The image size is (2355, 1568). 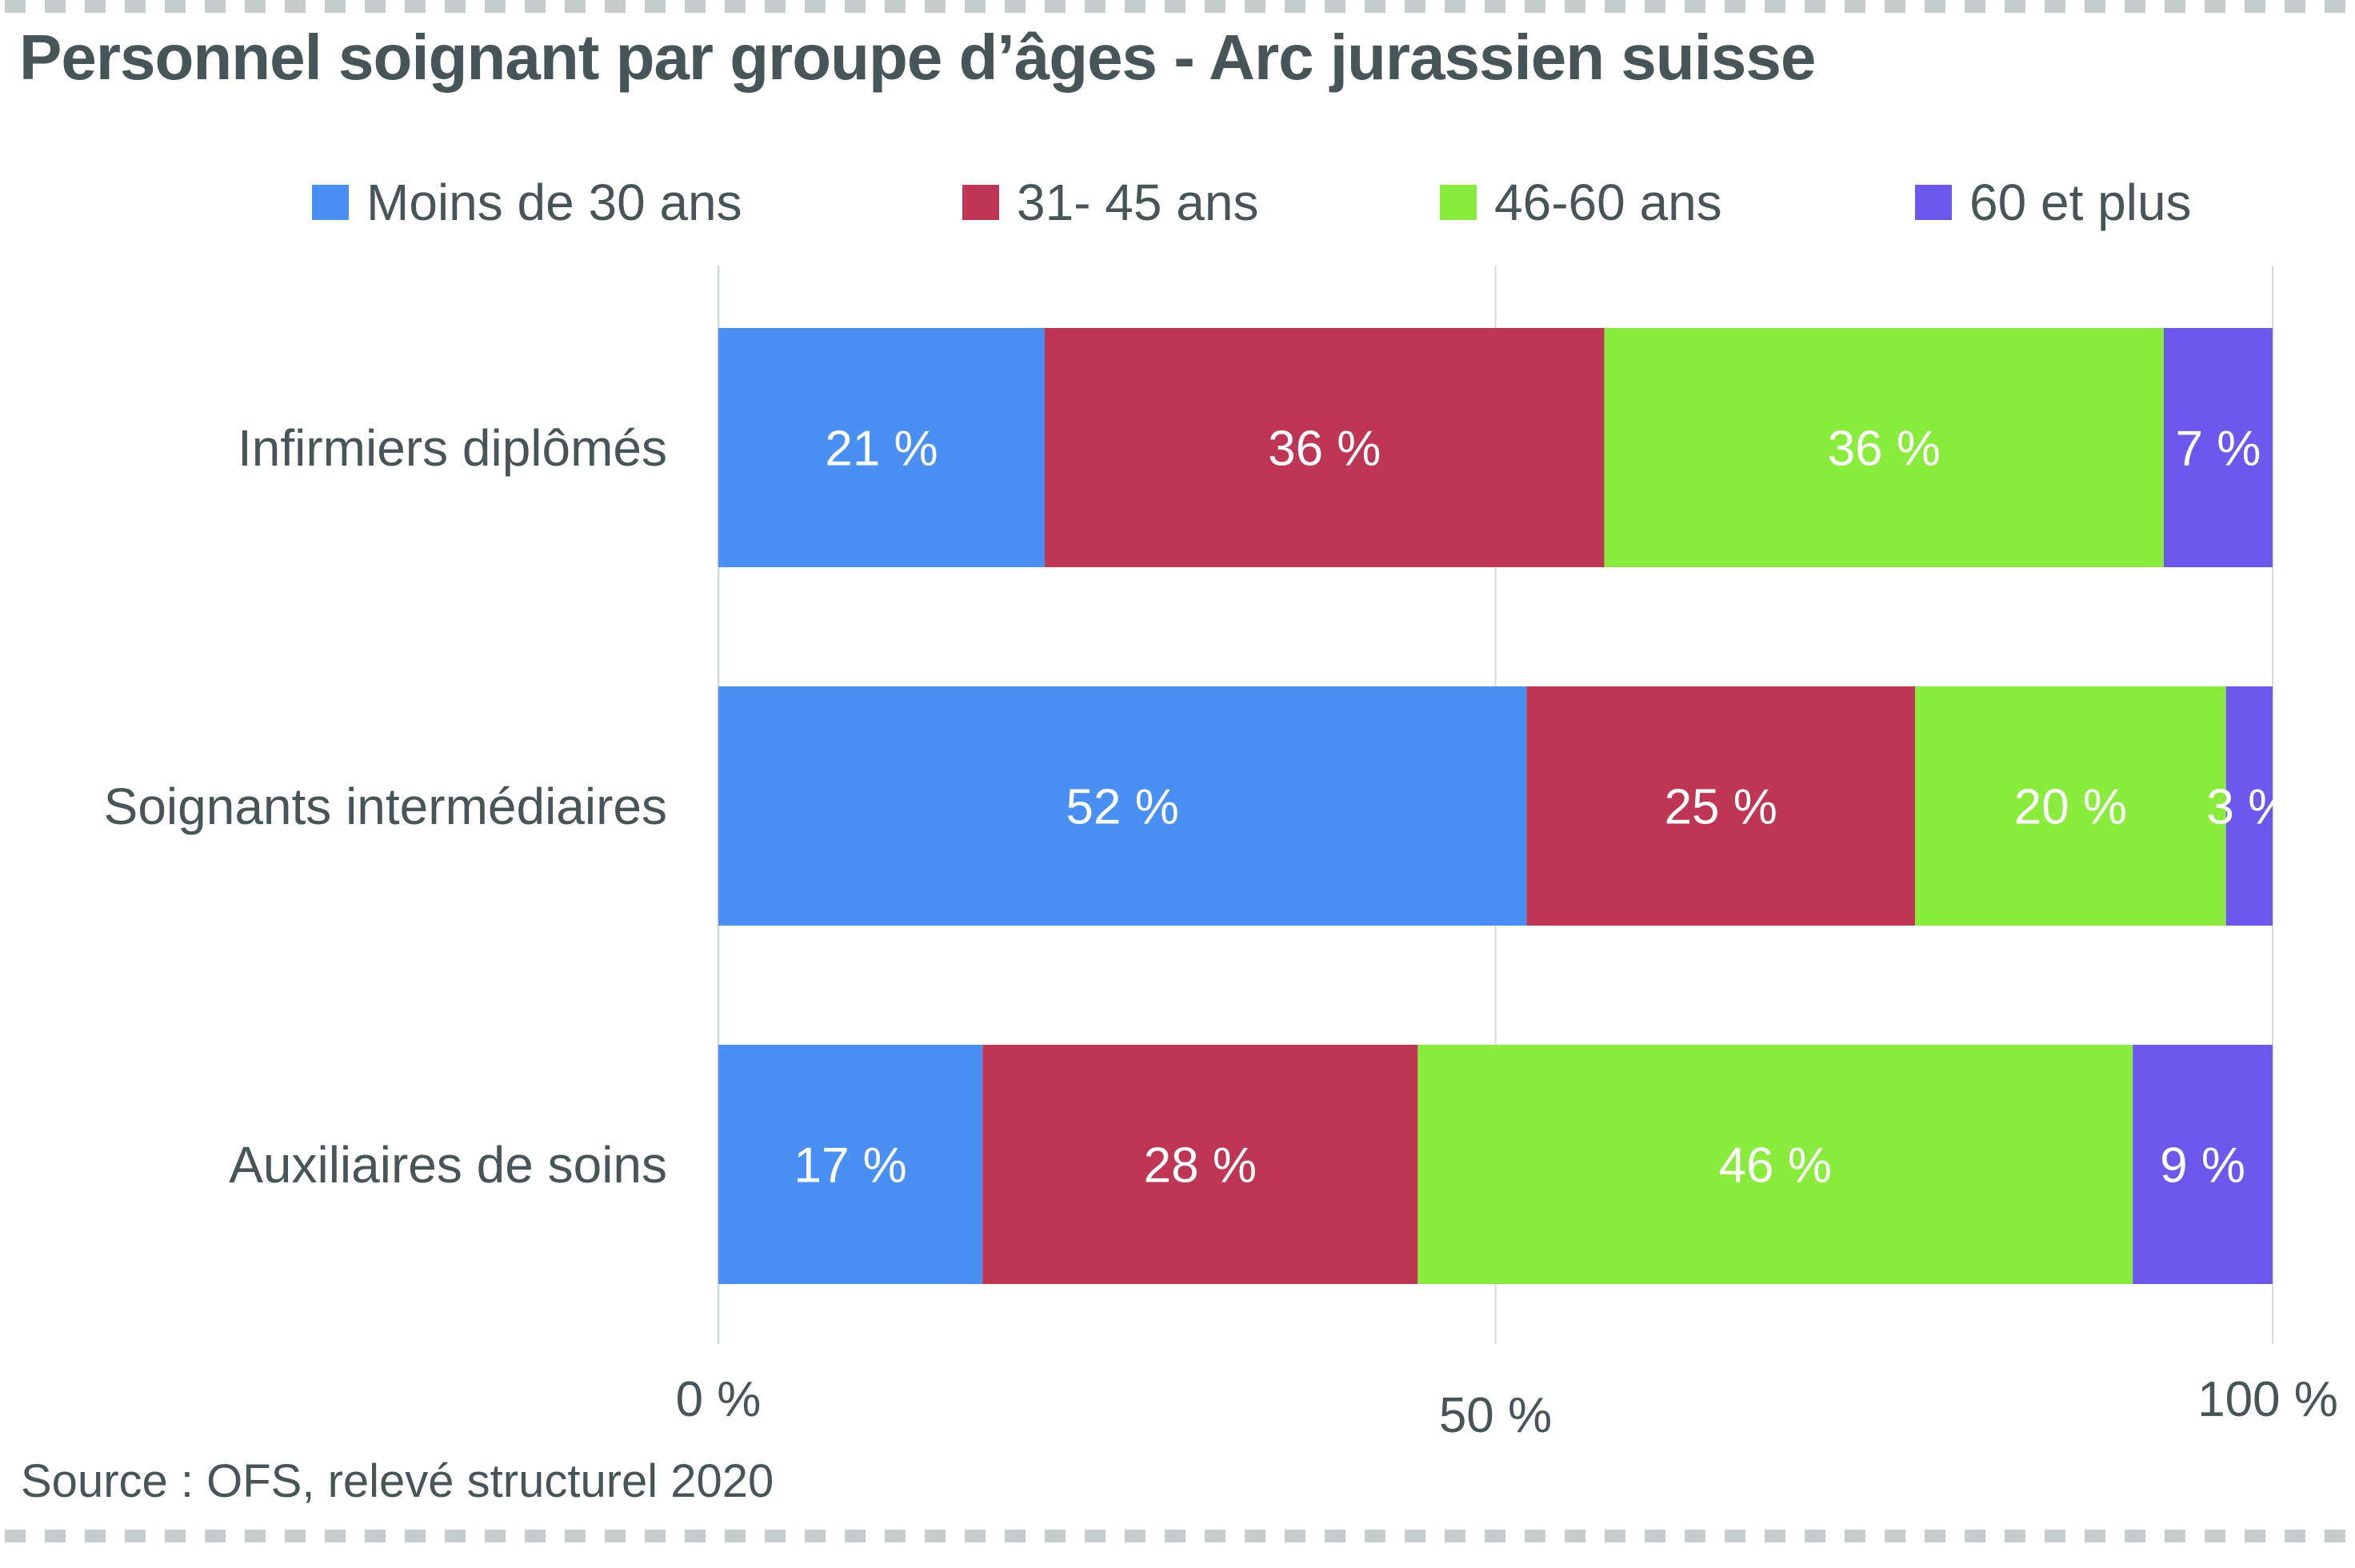 What do you see at coordinates (1138, 202) in the screenshot?
I see `legend-label: 31- 45 ans` at bounding box center [1138, 202].